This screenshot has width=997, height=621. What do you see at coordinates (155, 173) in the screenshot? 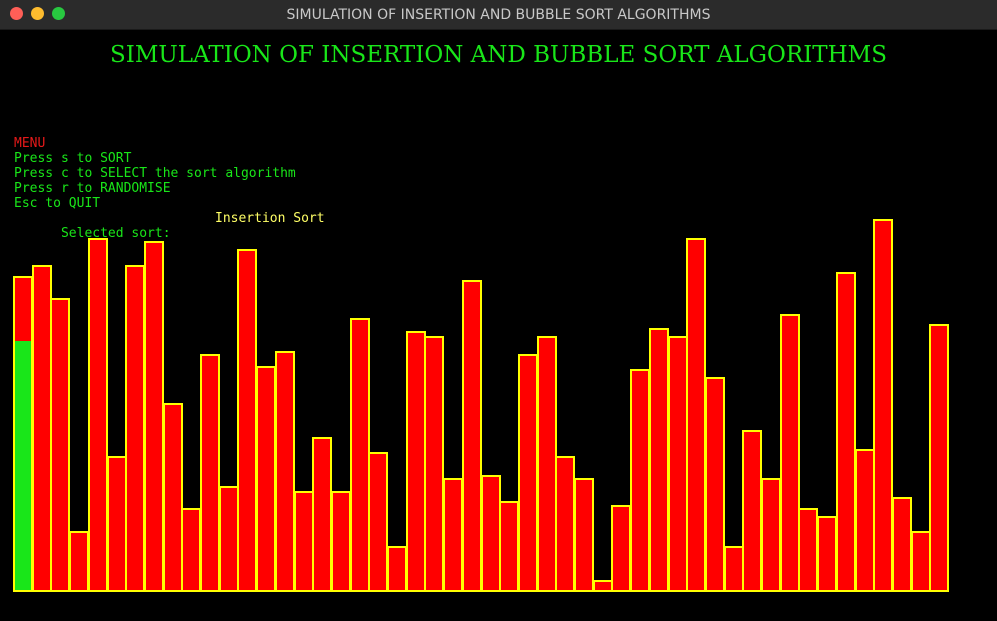
I see `menu-item-select: Press c to SELECT the sort algorithm` at bounding box center [155, 173].